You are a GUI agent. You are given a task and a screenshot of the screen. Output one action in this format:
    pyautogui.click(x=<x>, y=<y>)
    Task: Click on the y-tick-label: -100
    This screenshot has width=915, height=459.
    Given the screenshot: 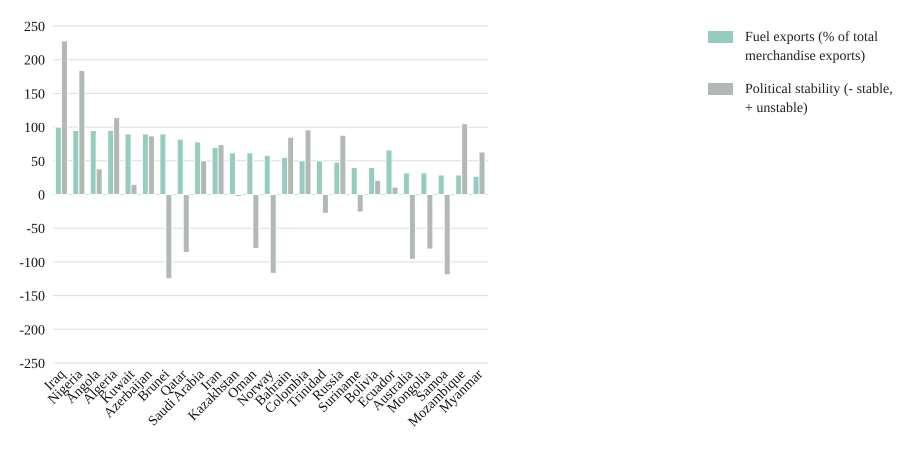 What is the action you would take?
    pyautogui.click(x=32, y=263)
    